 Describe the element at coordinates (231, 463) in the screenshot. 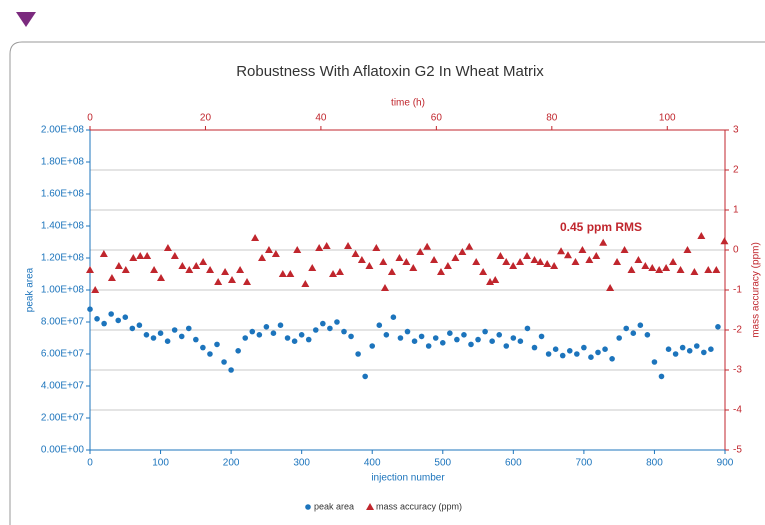

I see `x-tick-label: 200` at that location.